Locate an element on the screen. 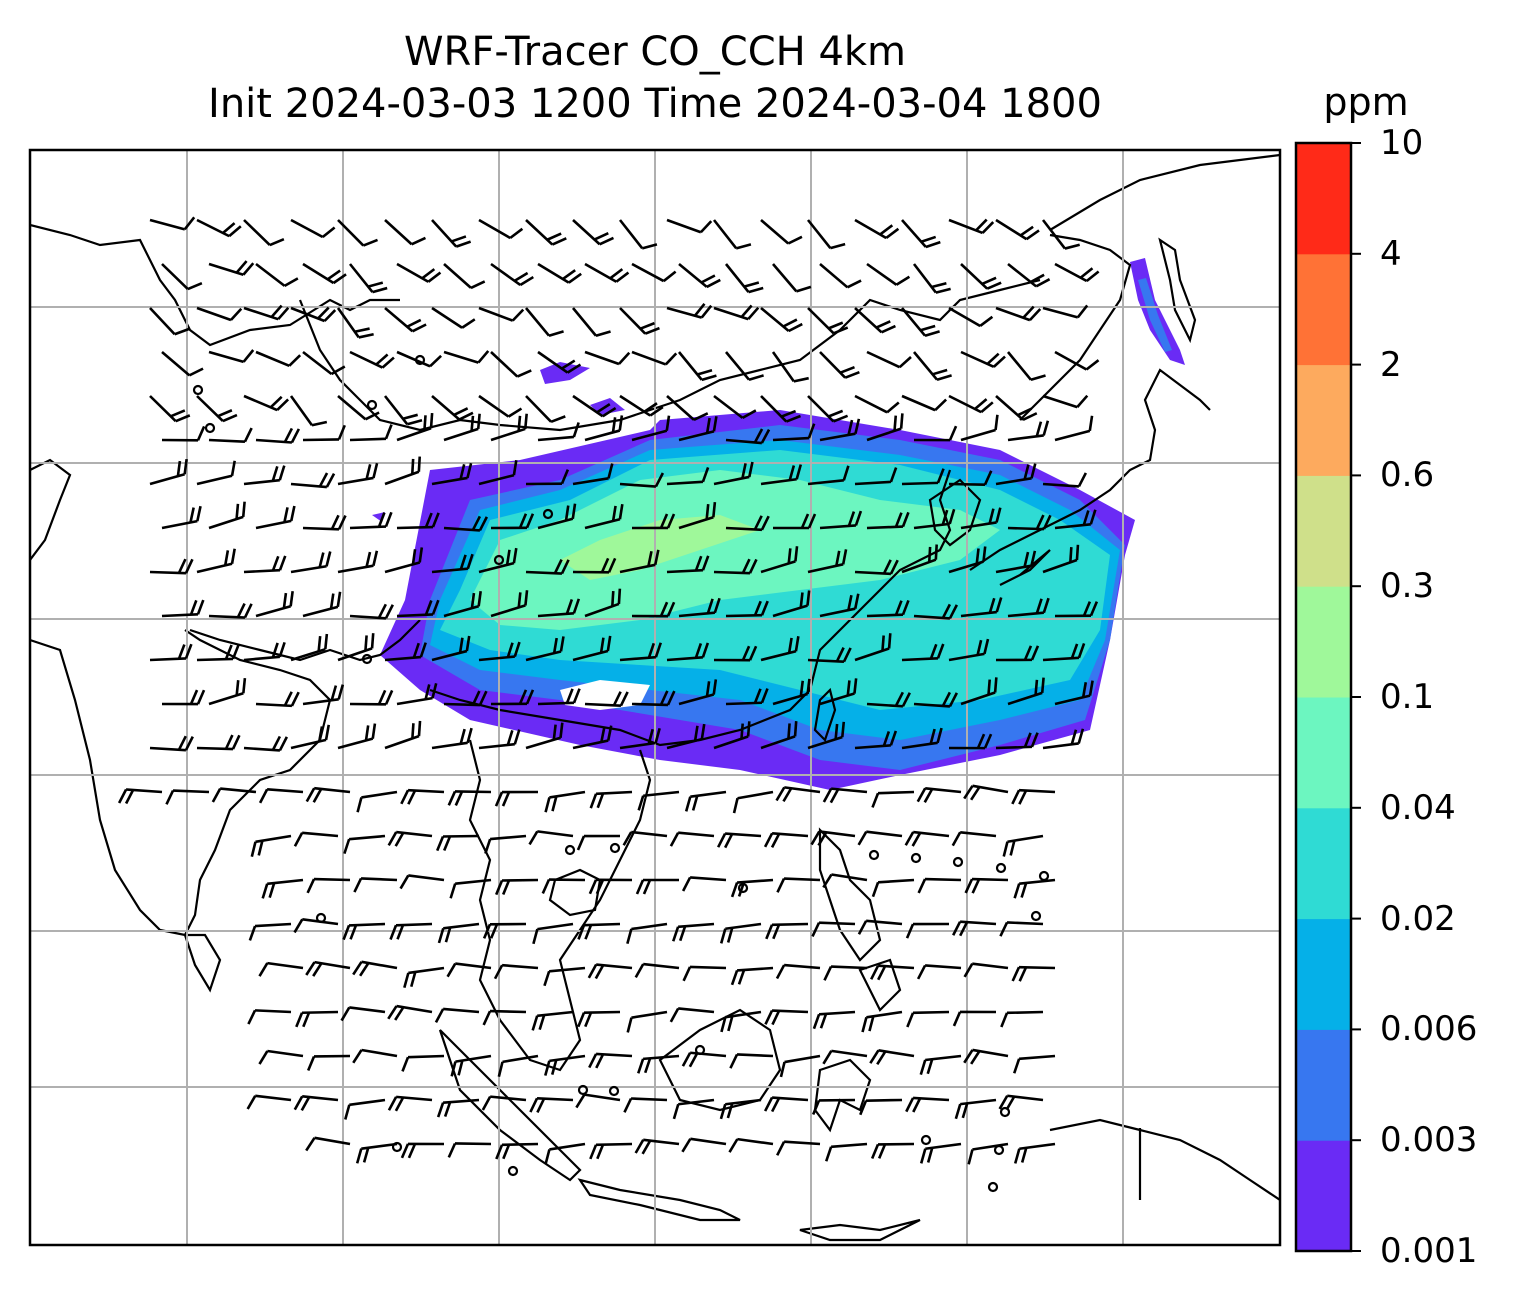 The height and width of the screenshot is (1306, 1528). colorbar-segment is located at coordinates (1323, 531).